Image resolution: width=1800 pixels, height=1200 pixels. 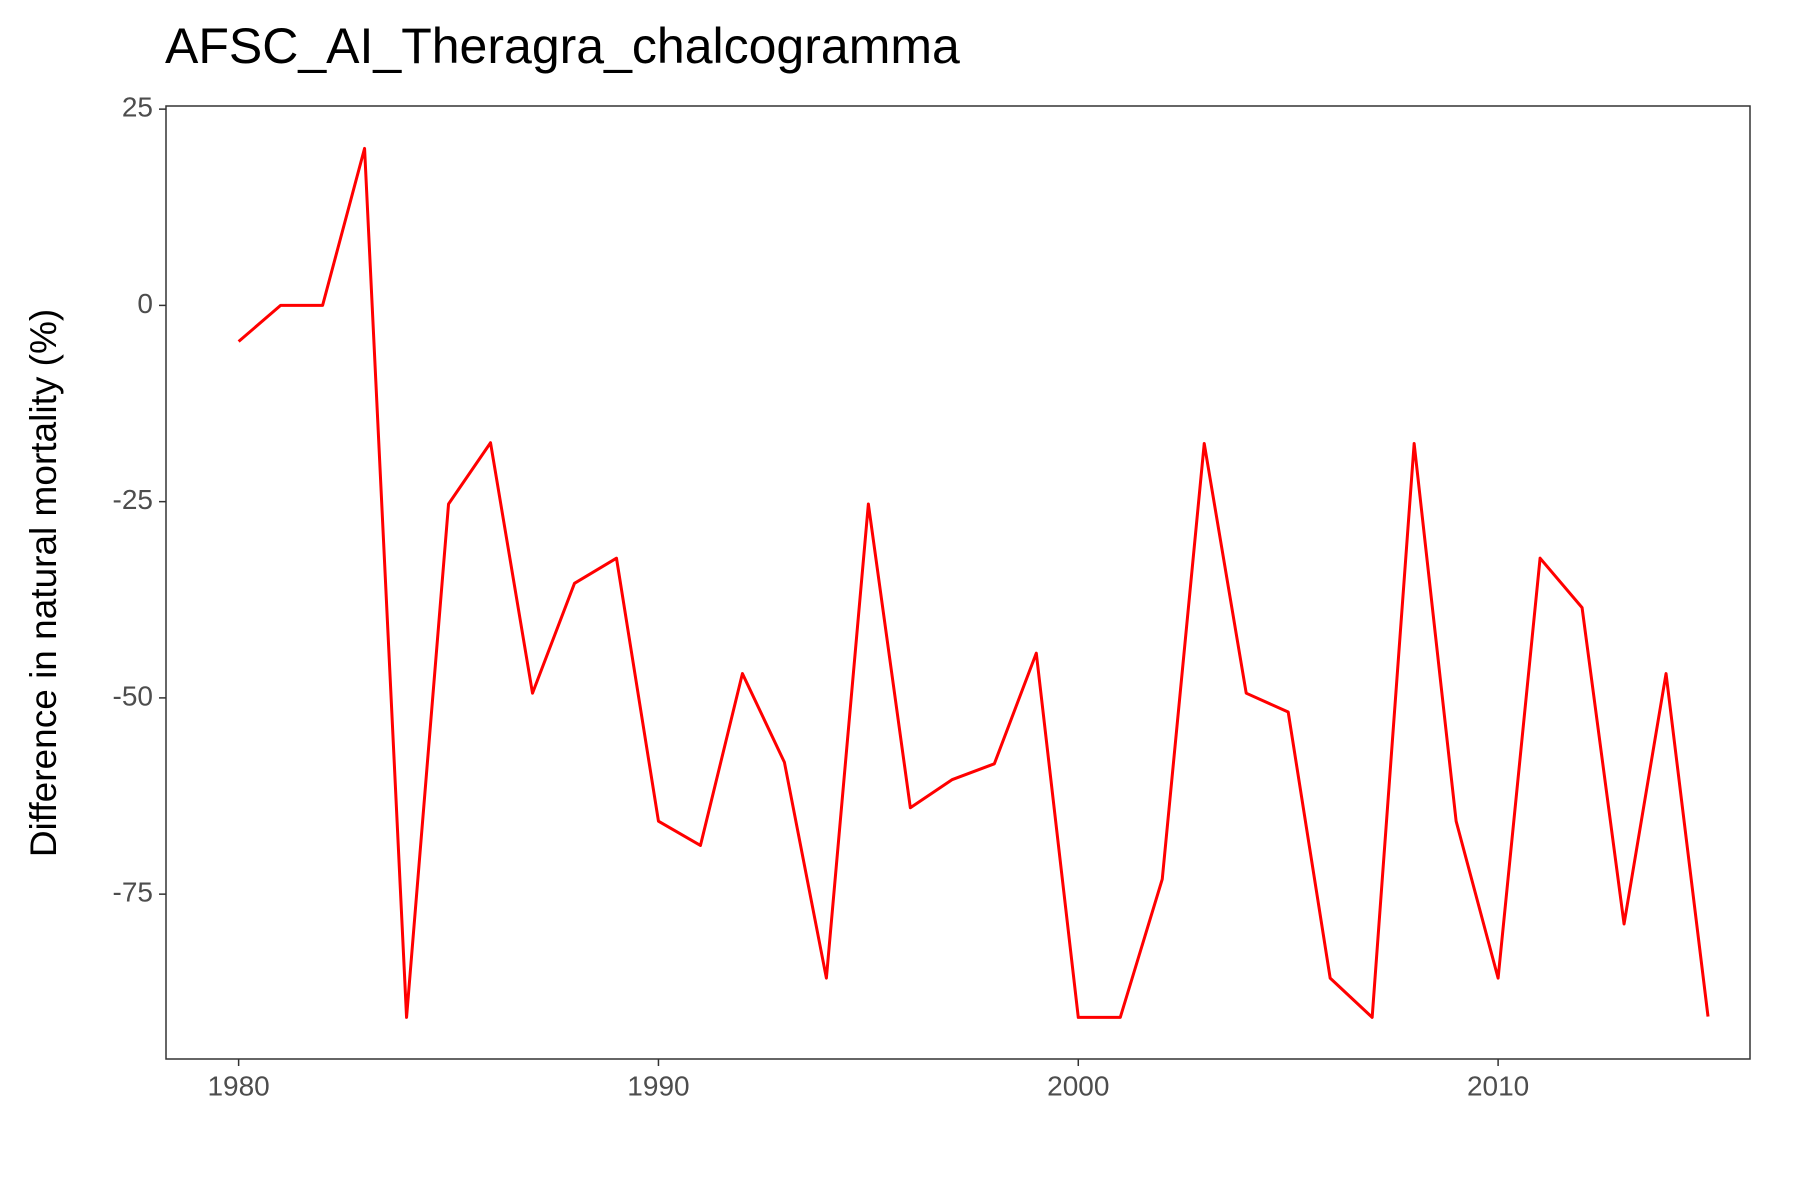 What do you see at coordinates (145, 303) in the screenshot?
I see `y-tick-label: 0` at bounding box center [145, 303].